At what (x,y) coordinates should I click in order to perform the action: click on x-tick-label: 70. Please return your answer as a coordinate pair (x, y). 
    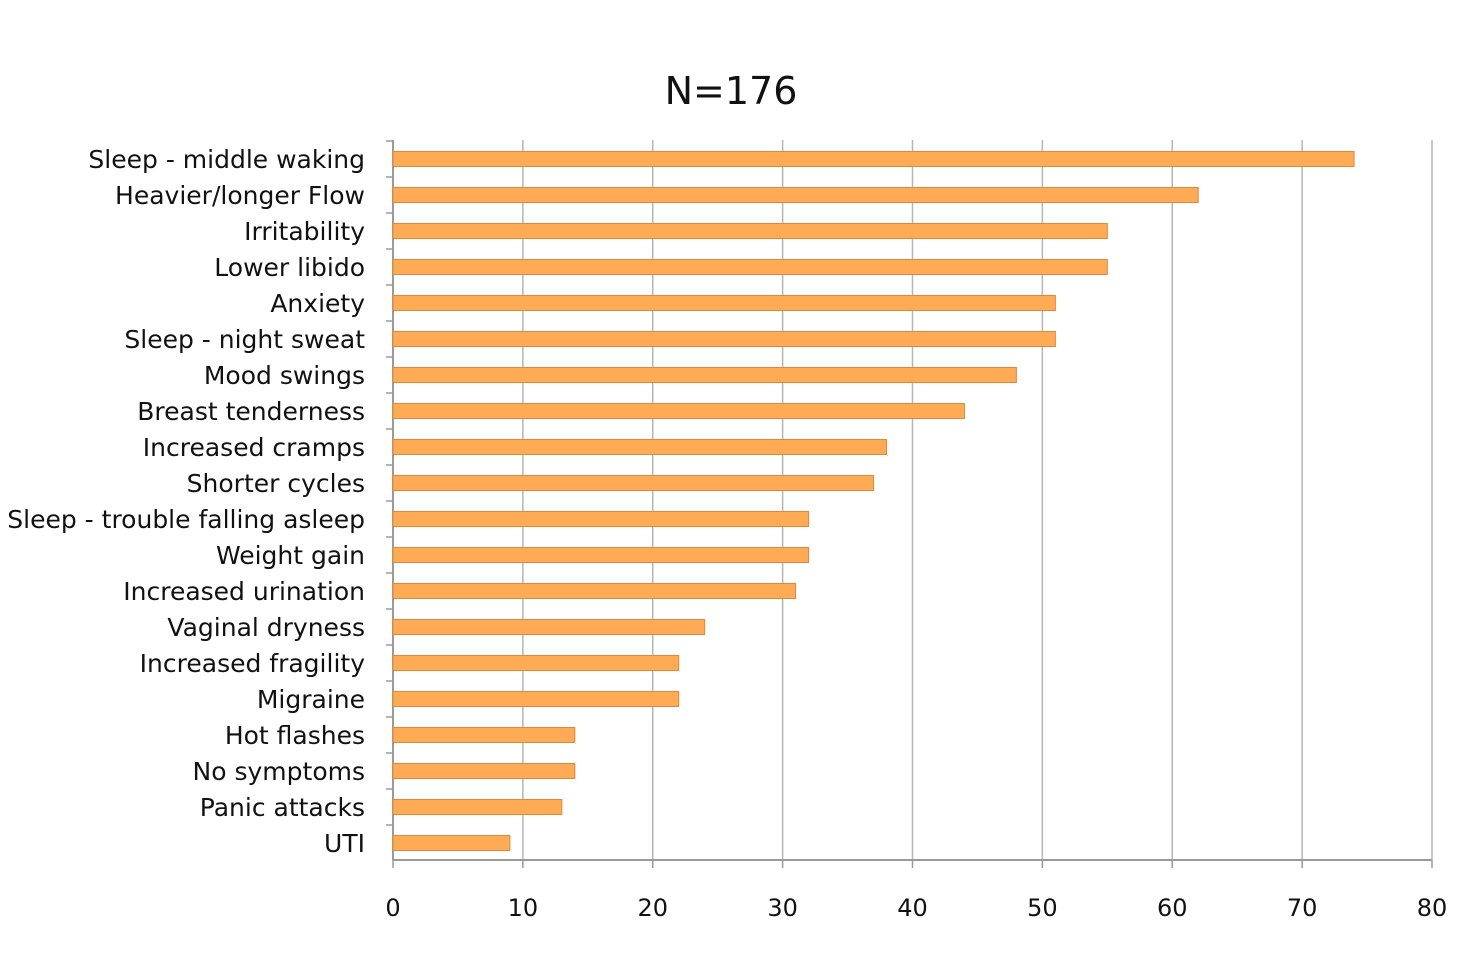
    Looking at the image, I should click on (1302, 908).